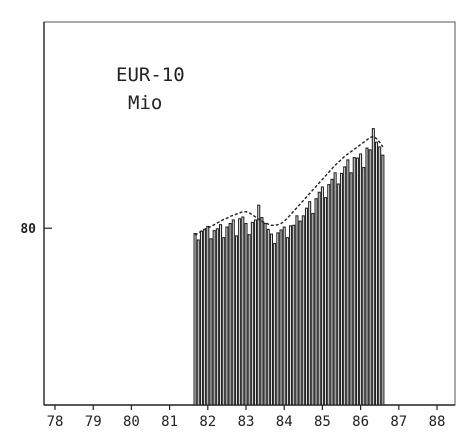 The width and height of the screenshot is (473, 432). What do you see at coordinates (55, 422) in the screenshot?
I see `x-tick-label: 78` at bounding box center [55, 422].